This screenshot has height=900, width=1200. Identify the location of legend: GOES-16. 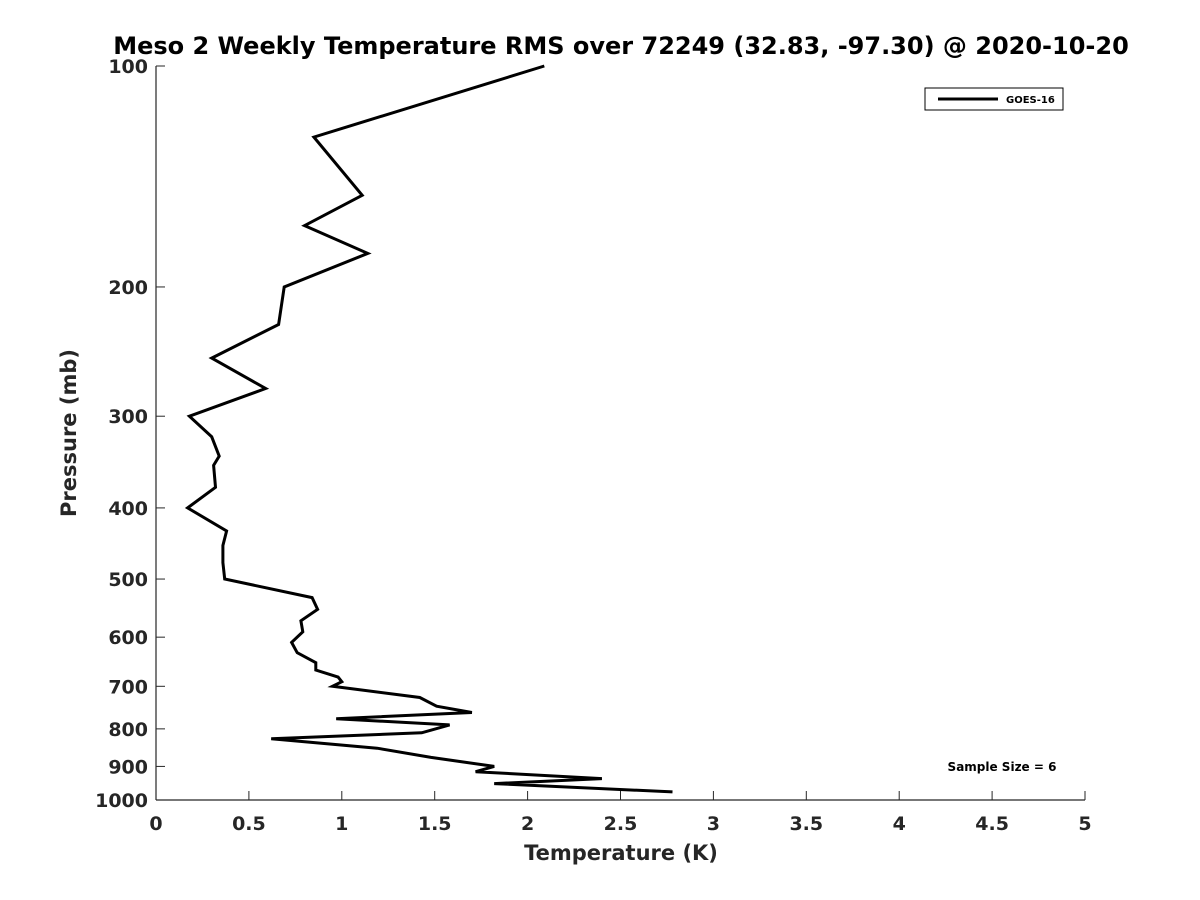
(994, 99).